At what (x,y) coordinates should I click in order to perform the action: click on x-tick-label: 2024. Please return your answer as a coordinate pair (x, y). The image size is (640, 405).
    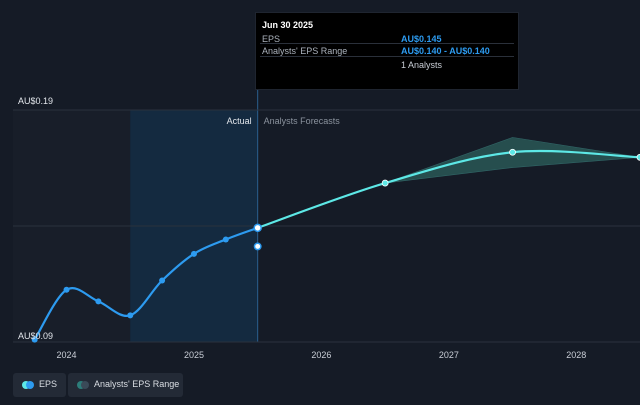
    Looking at the image, I should click on (67, 355).